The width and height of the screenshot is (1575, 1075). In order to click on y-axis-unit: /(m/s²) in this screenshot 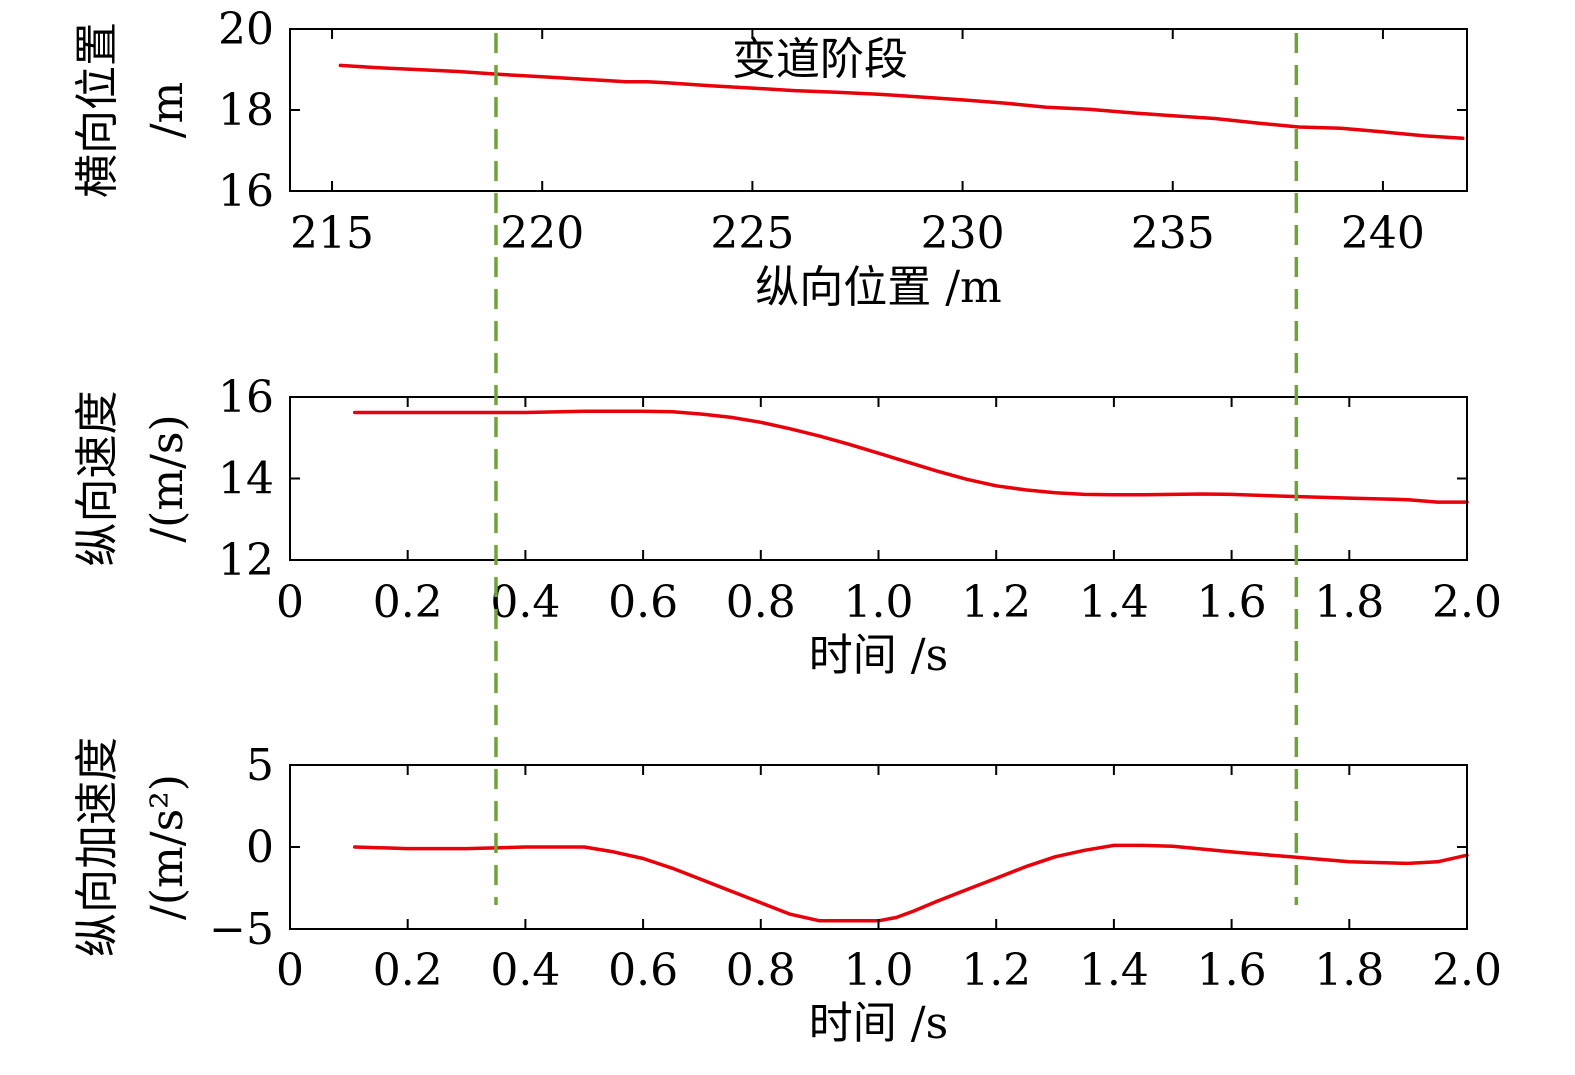, I will do `click(167, 847)`.